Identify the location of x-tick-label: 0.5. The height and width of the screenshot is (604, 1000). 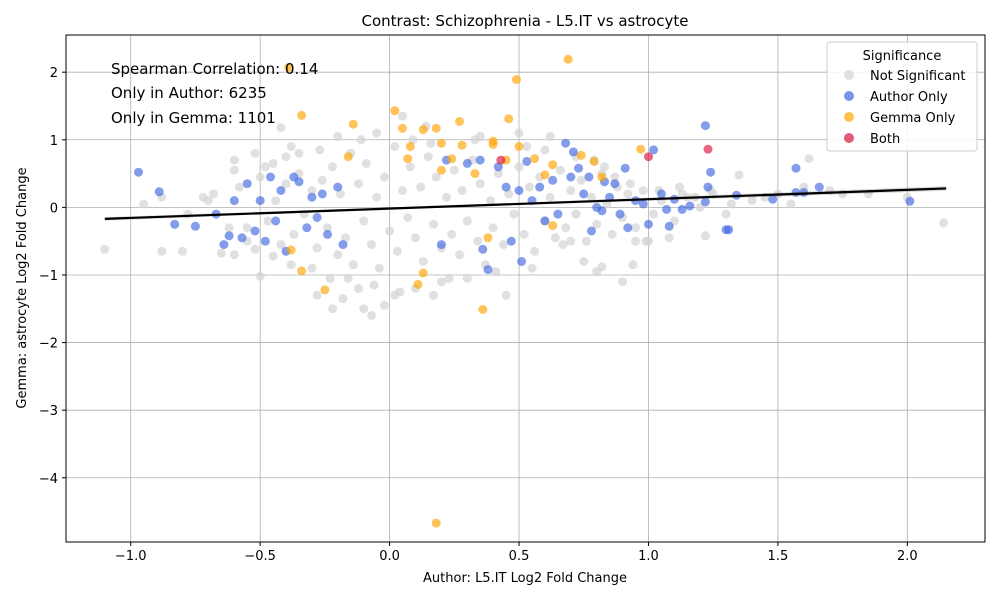
(519, 556).